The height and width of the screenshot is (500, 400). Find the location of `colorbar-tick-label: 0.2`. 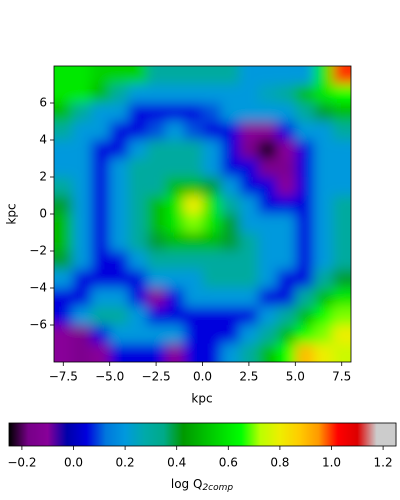

colorbar-tick-label: 0.2 is located at coordinates (125, 463).